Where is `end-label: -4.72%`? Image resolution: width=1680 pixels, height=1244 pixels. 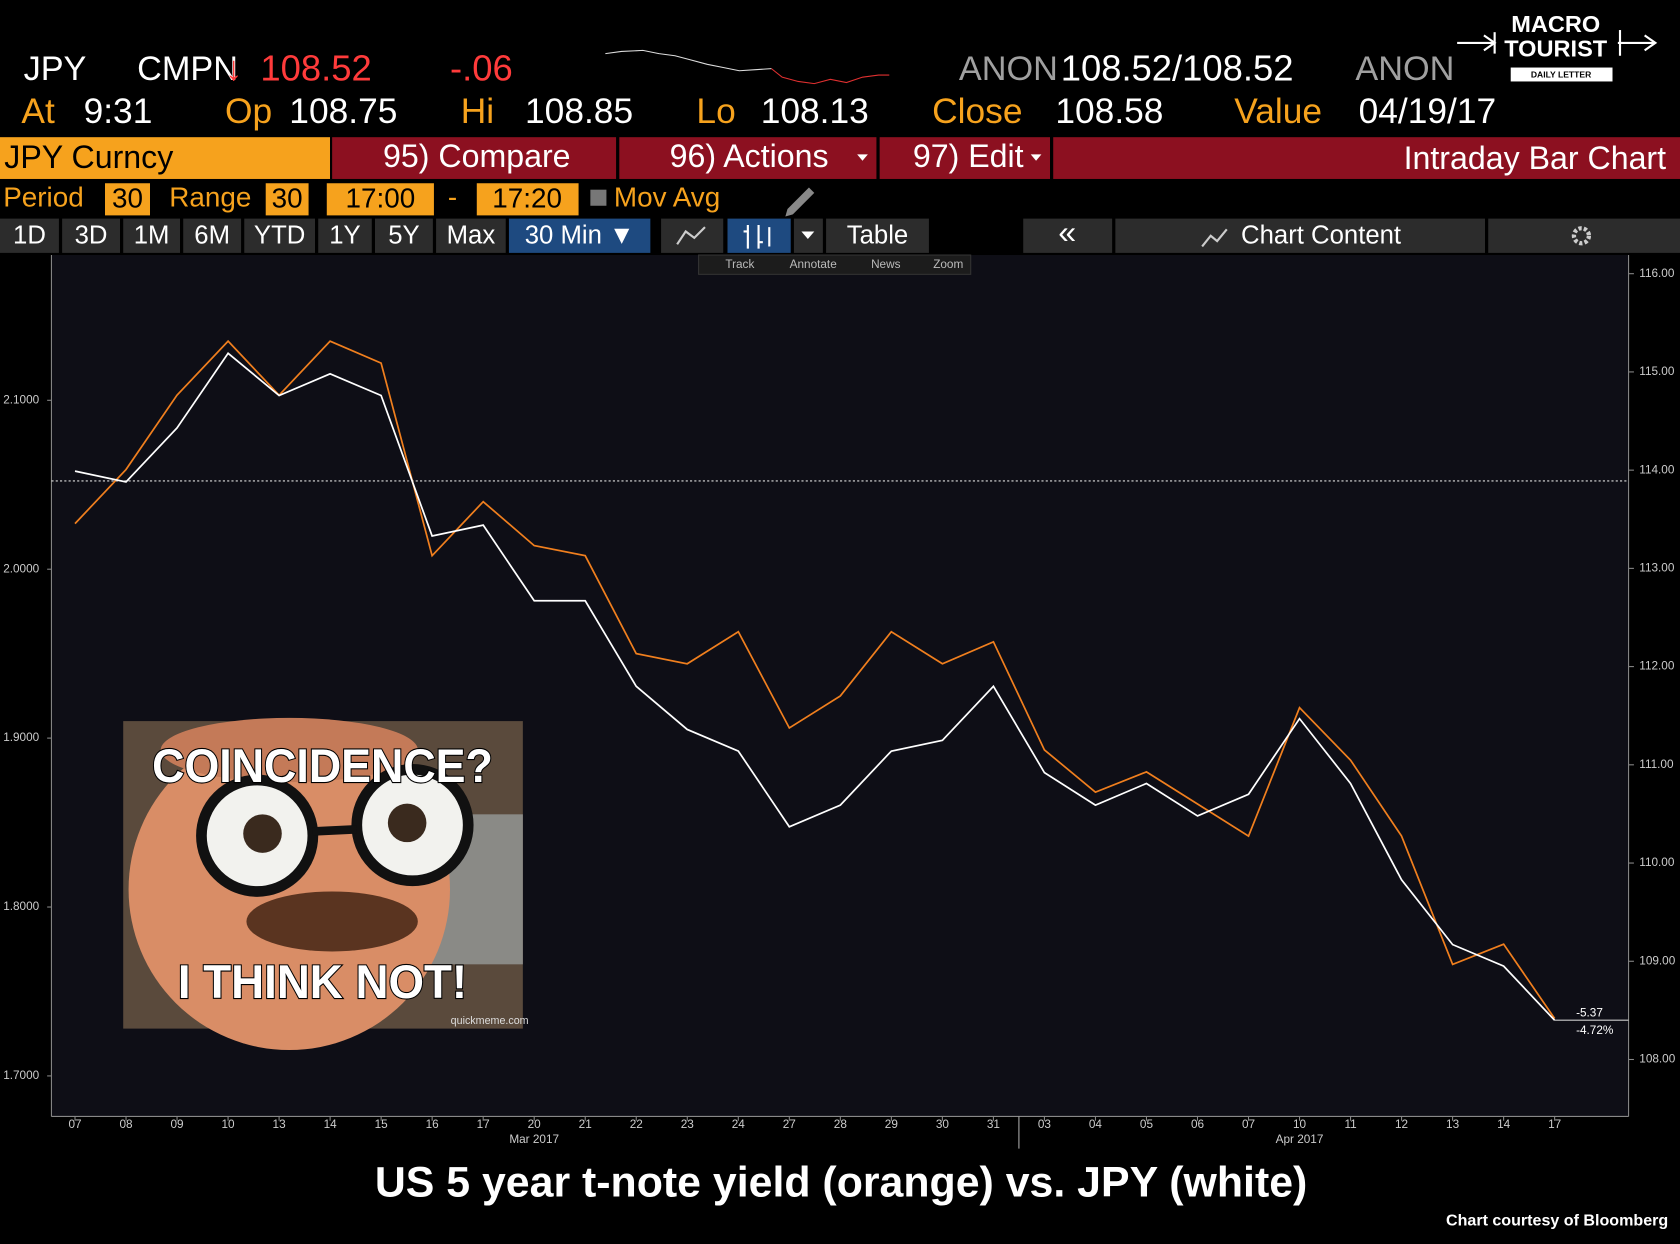 end-label: -4.72% is located at coordinates (1595, 1030).